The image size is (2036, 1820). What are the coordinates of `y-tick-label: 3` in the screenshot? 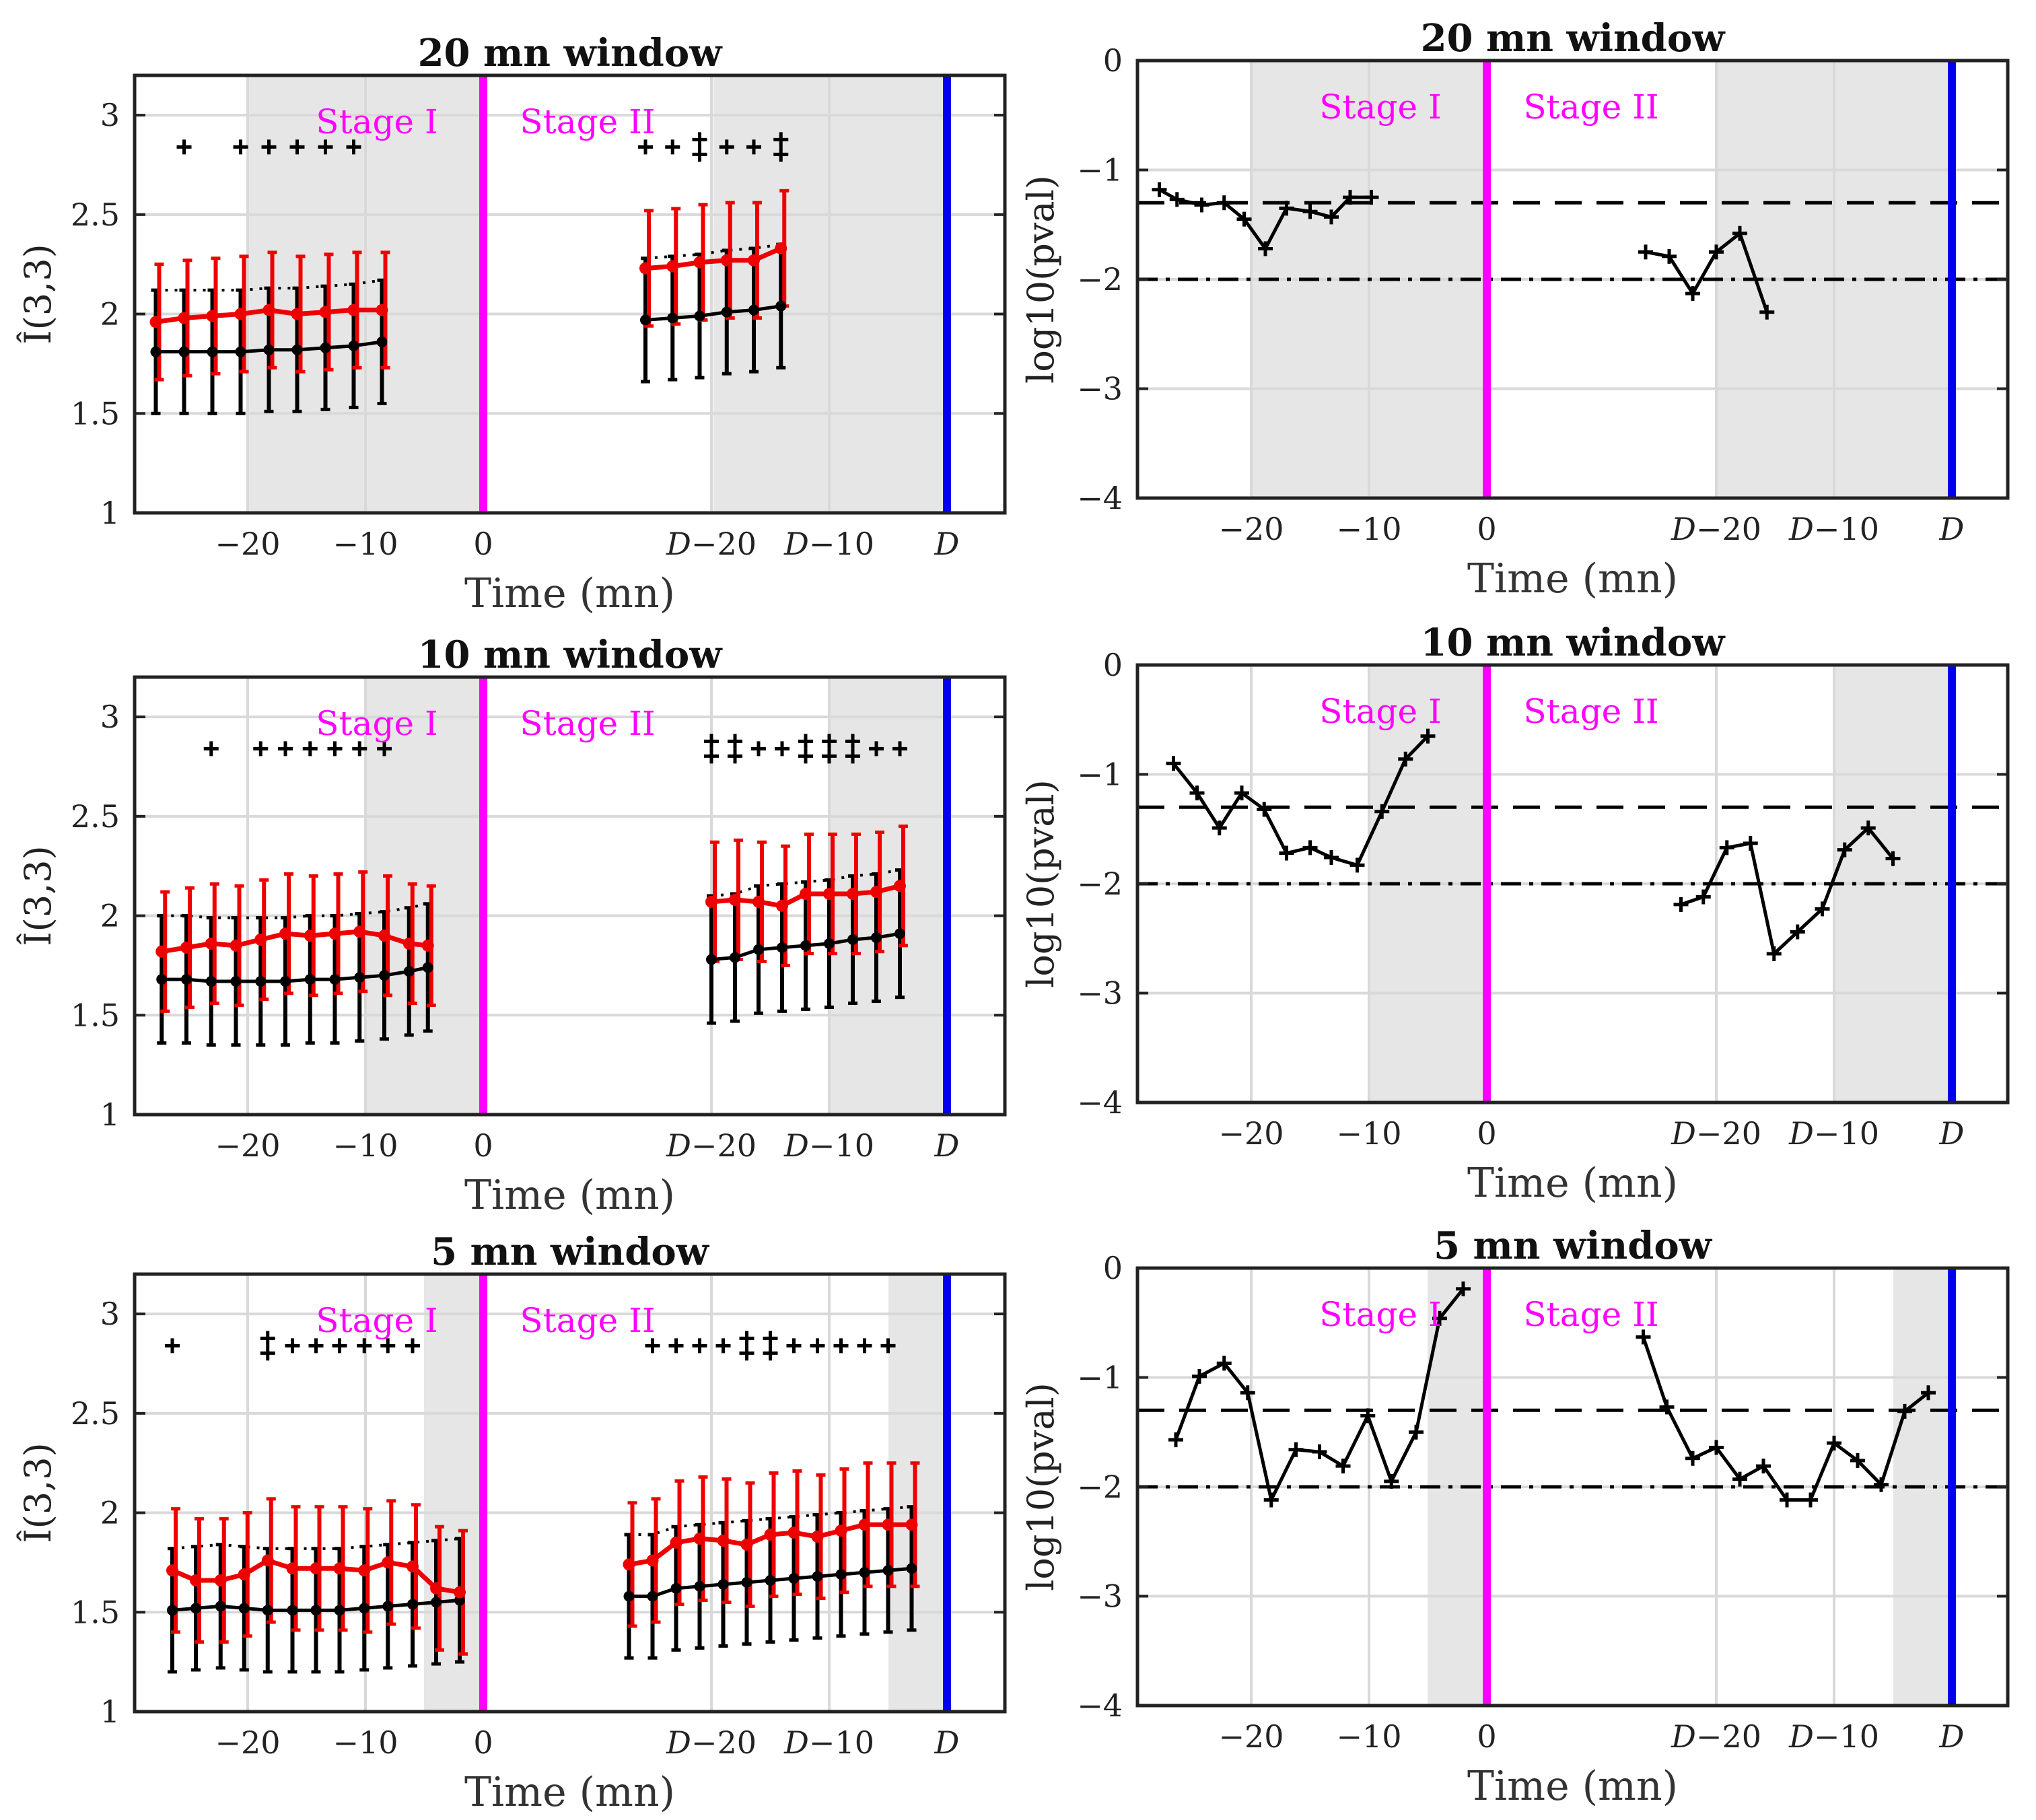 It's located at (110, 115).